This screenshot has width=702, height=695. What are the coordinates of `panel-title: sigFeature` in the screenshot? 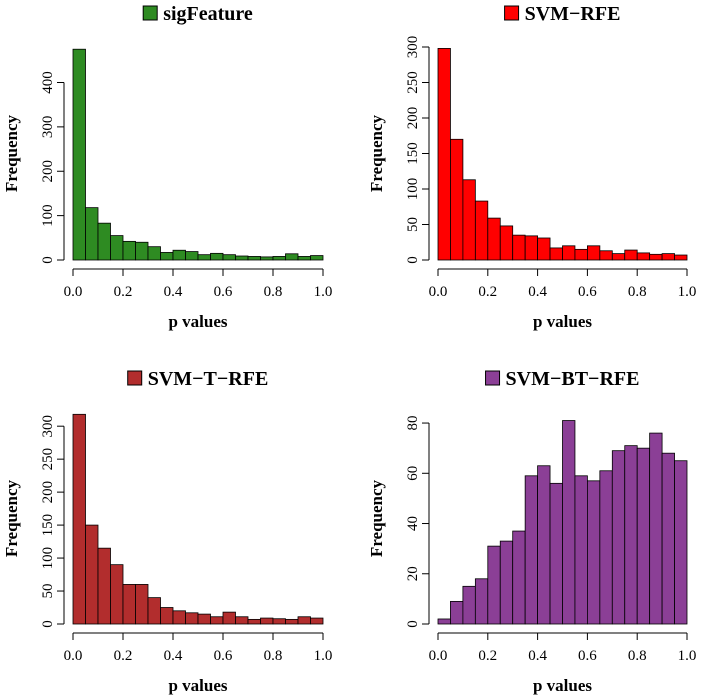 It's located at (197, 14).